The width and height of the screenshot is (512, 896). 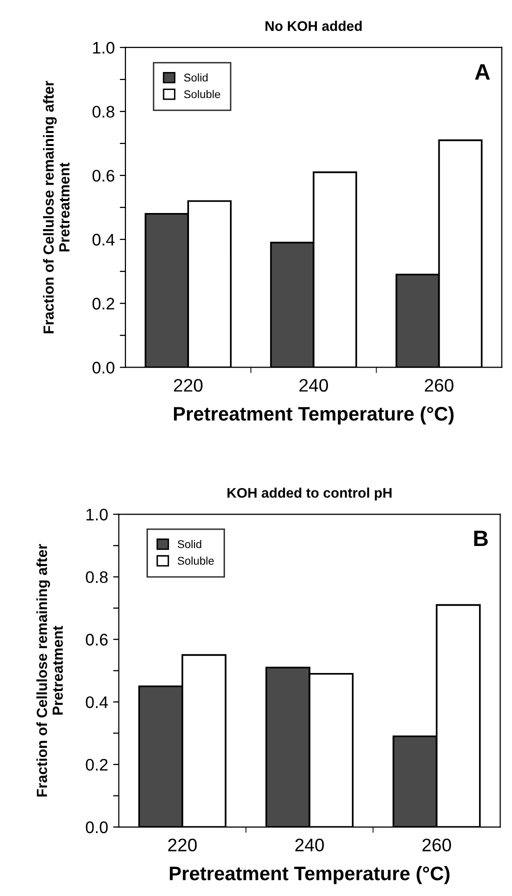 What do you see at coordinates (309, 494) in the screenshot?
I see `chart-title: KOH added to control pH` at bounding box center [309, 494].